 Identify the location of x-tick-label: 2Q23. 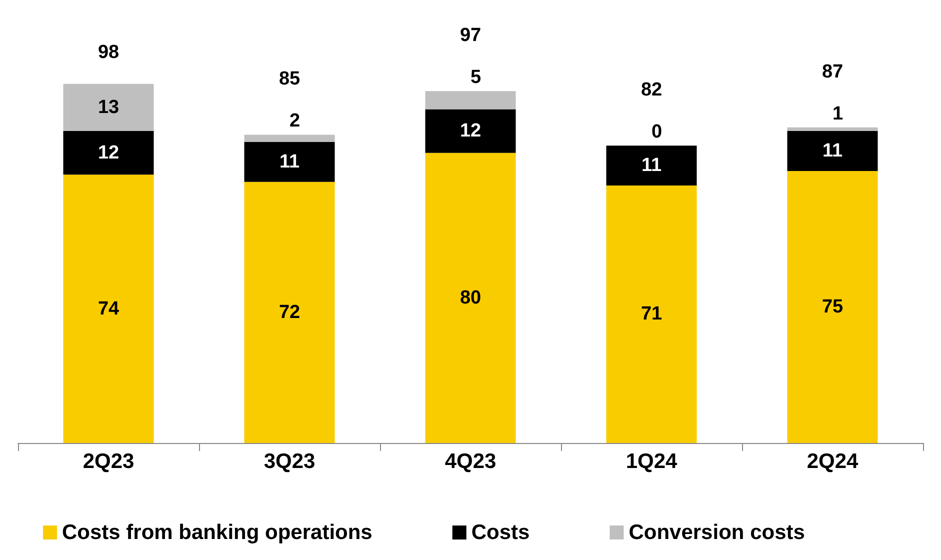
(108, 461).